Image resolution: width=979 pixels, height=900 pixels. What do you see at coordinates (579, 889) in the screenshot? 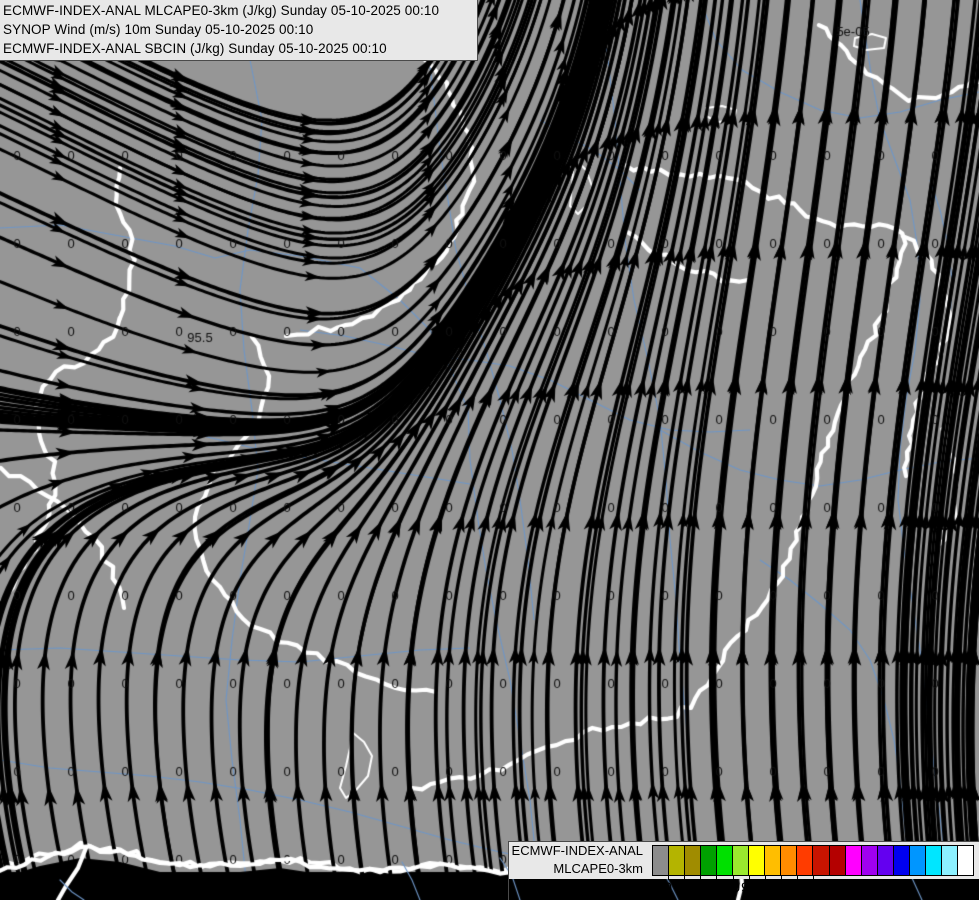
I see `legend-units-box: J/kg` at bounding box center [579, 889].